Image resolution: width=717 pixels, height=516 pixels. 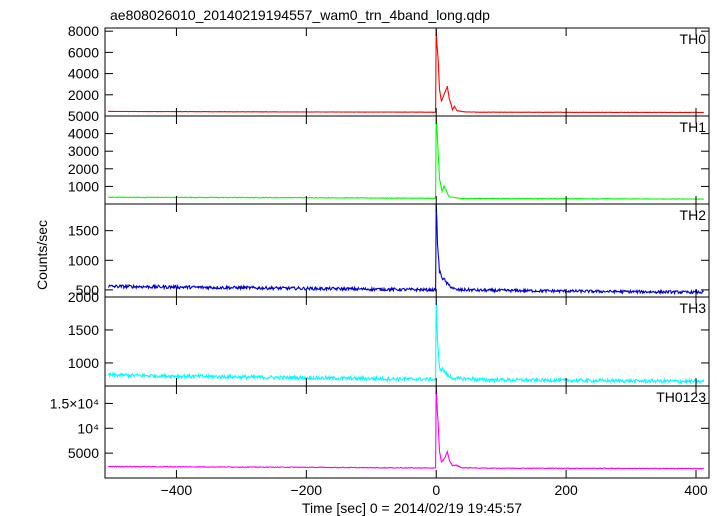 I want to click on series-line-th3, so click(x=406, y=340).